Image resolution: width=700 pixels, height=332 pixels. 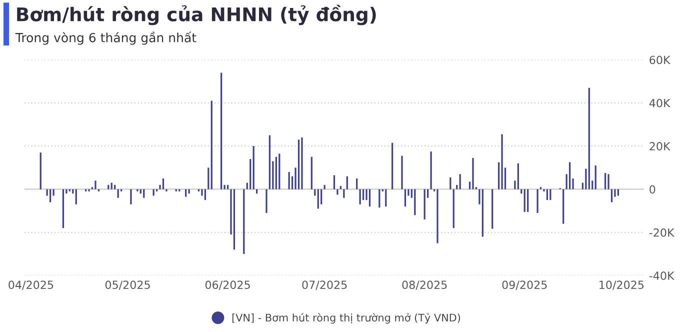 I want to click on legend-label: [VN] - Bơm hút ròng thị trường mở (Tỷ VND), so click(x=346, y=318).